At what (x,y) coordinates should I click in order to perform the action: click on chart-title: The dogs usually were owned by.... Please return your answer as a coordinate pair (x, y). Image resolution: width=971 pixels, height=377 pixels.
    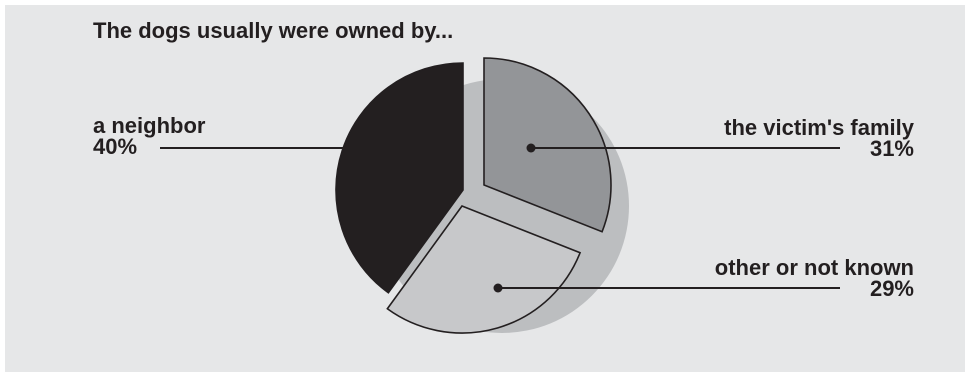
    Looking at the image, I should click on (273, 30).